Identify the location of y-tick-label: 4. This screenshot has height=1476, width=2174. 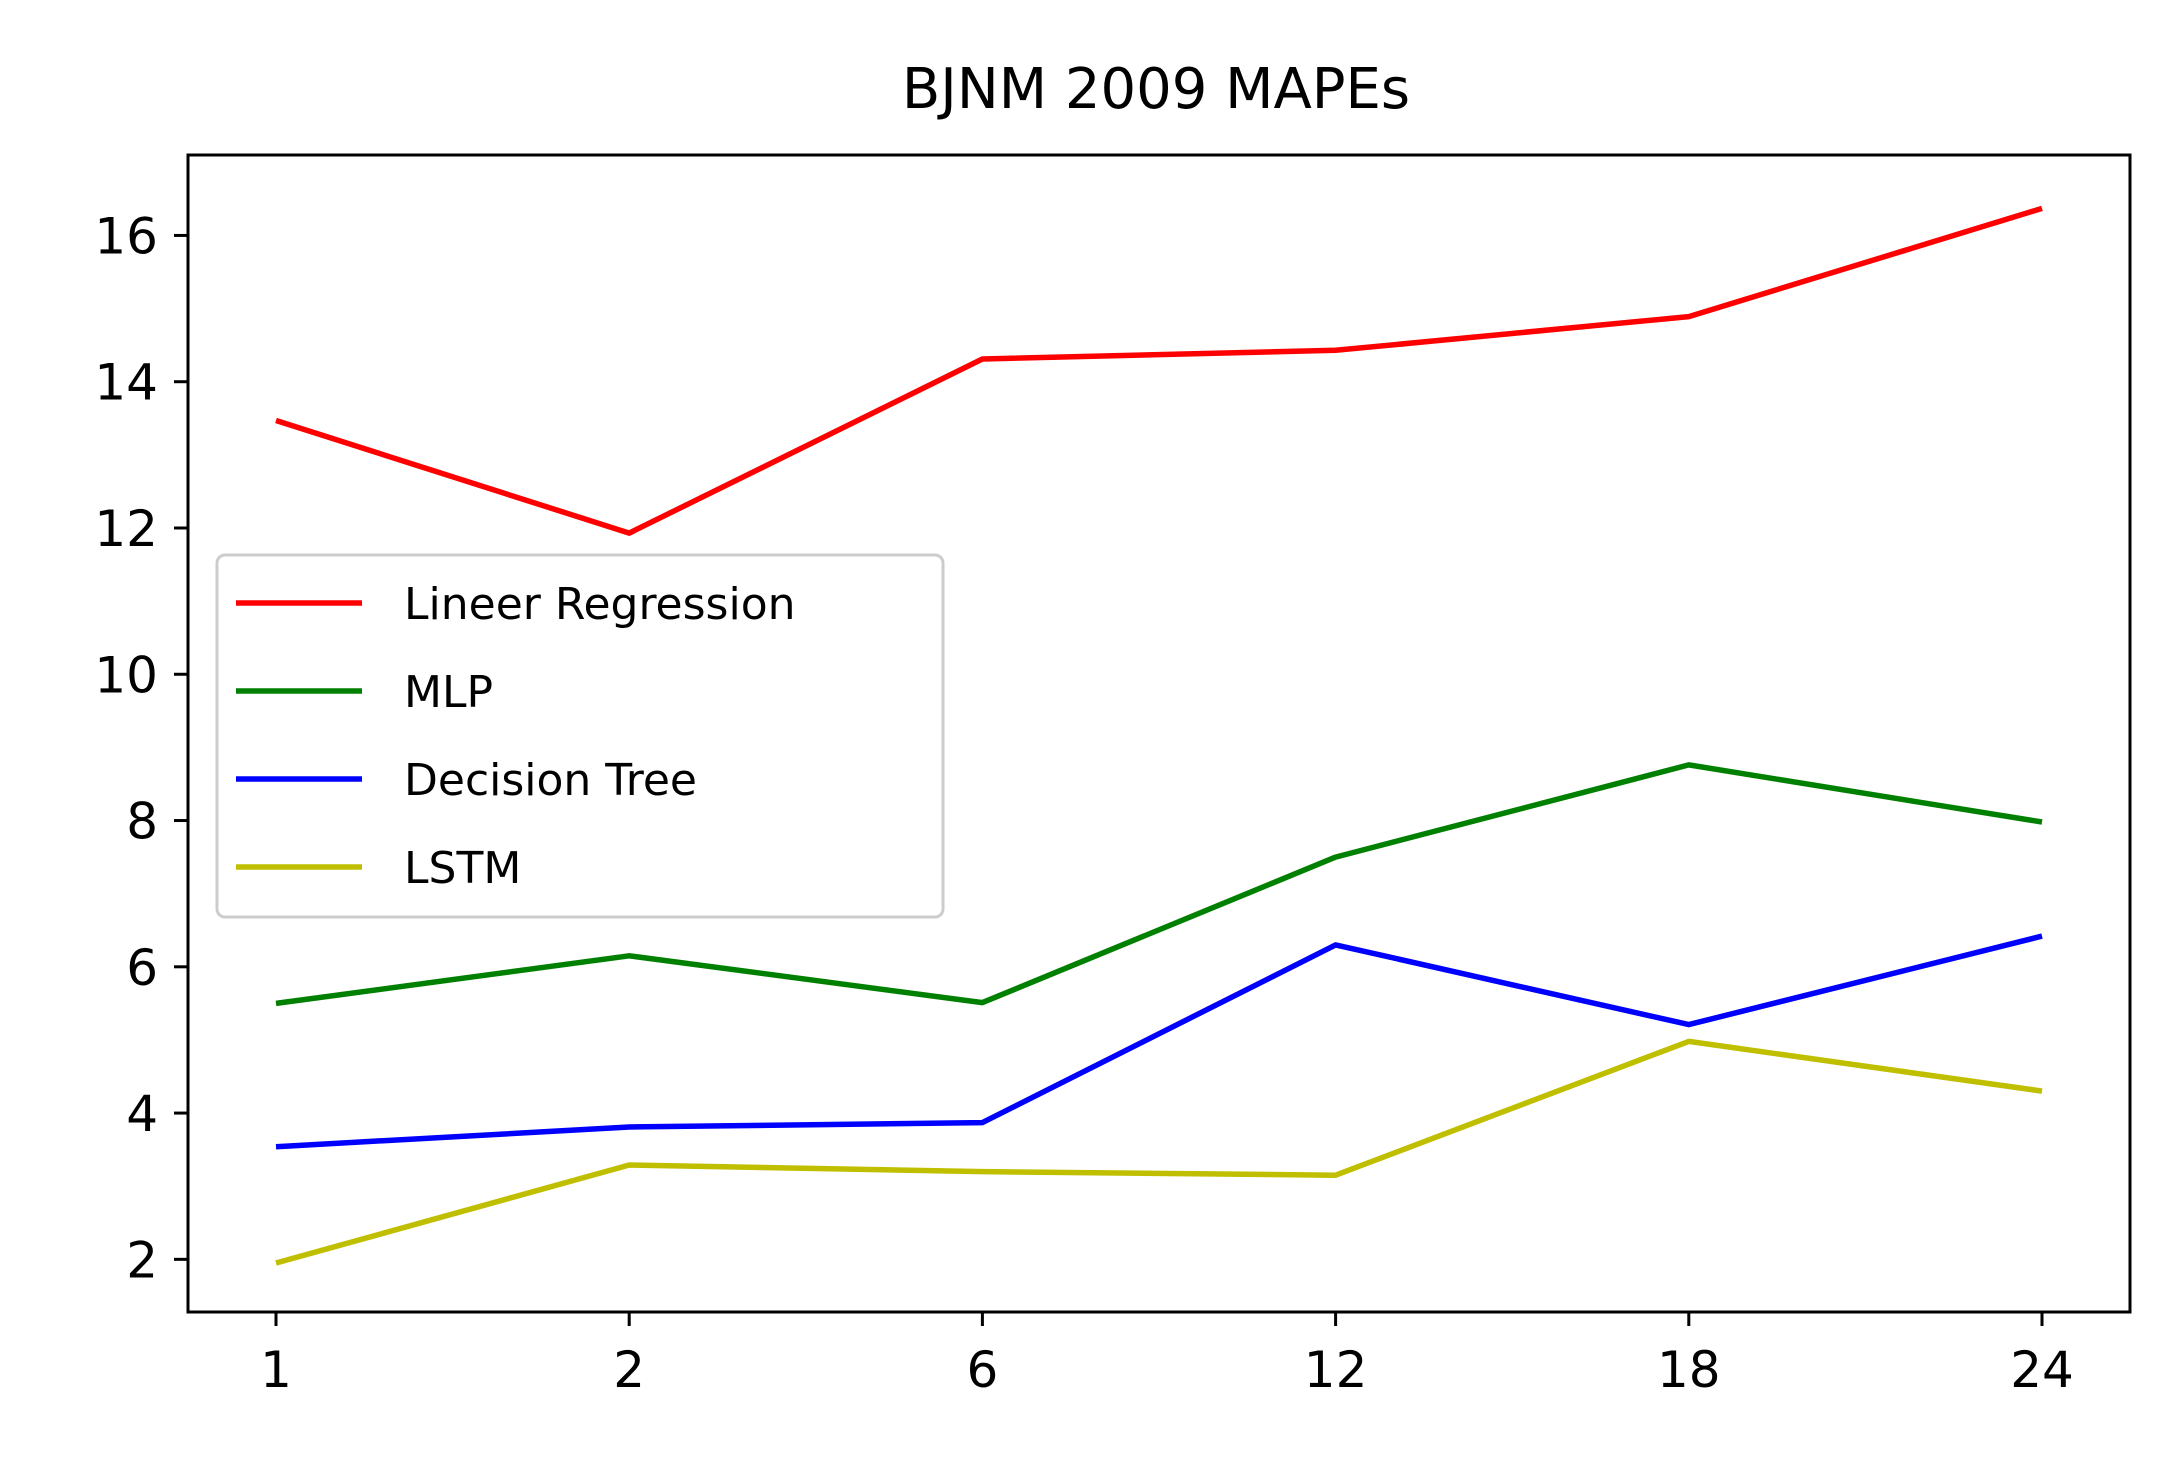
(142, 1114).